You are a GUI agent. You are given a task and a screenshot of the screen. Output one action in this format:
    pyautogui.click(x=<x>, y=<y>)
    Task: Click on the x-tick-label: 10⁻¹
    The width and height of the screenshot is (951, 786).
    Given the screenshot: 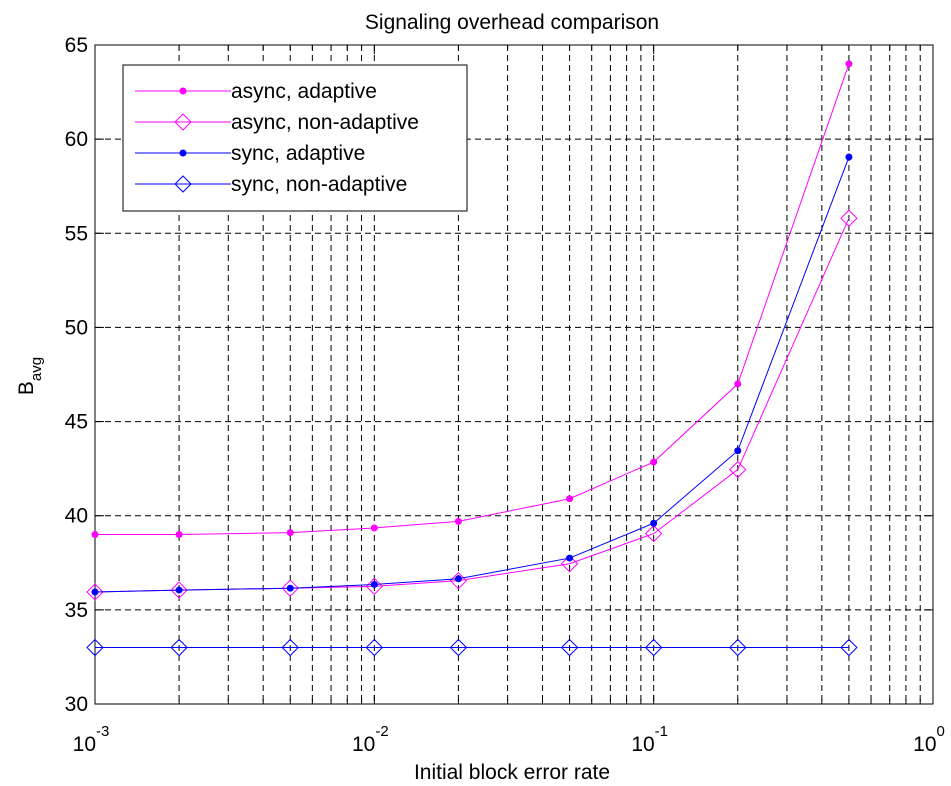 What is the action you would take?
    pyautogui.click(x=649, y=739)
    